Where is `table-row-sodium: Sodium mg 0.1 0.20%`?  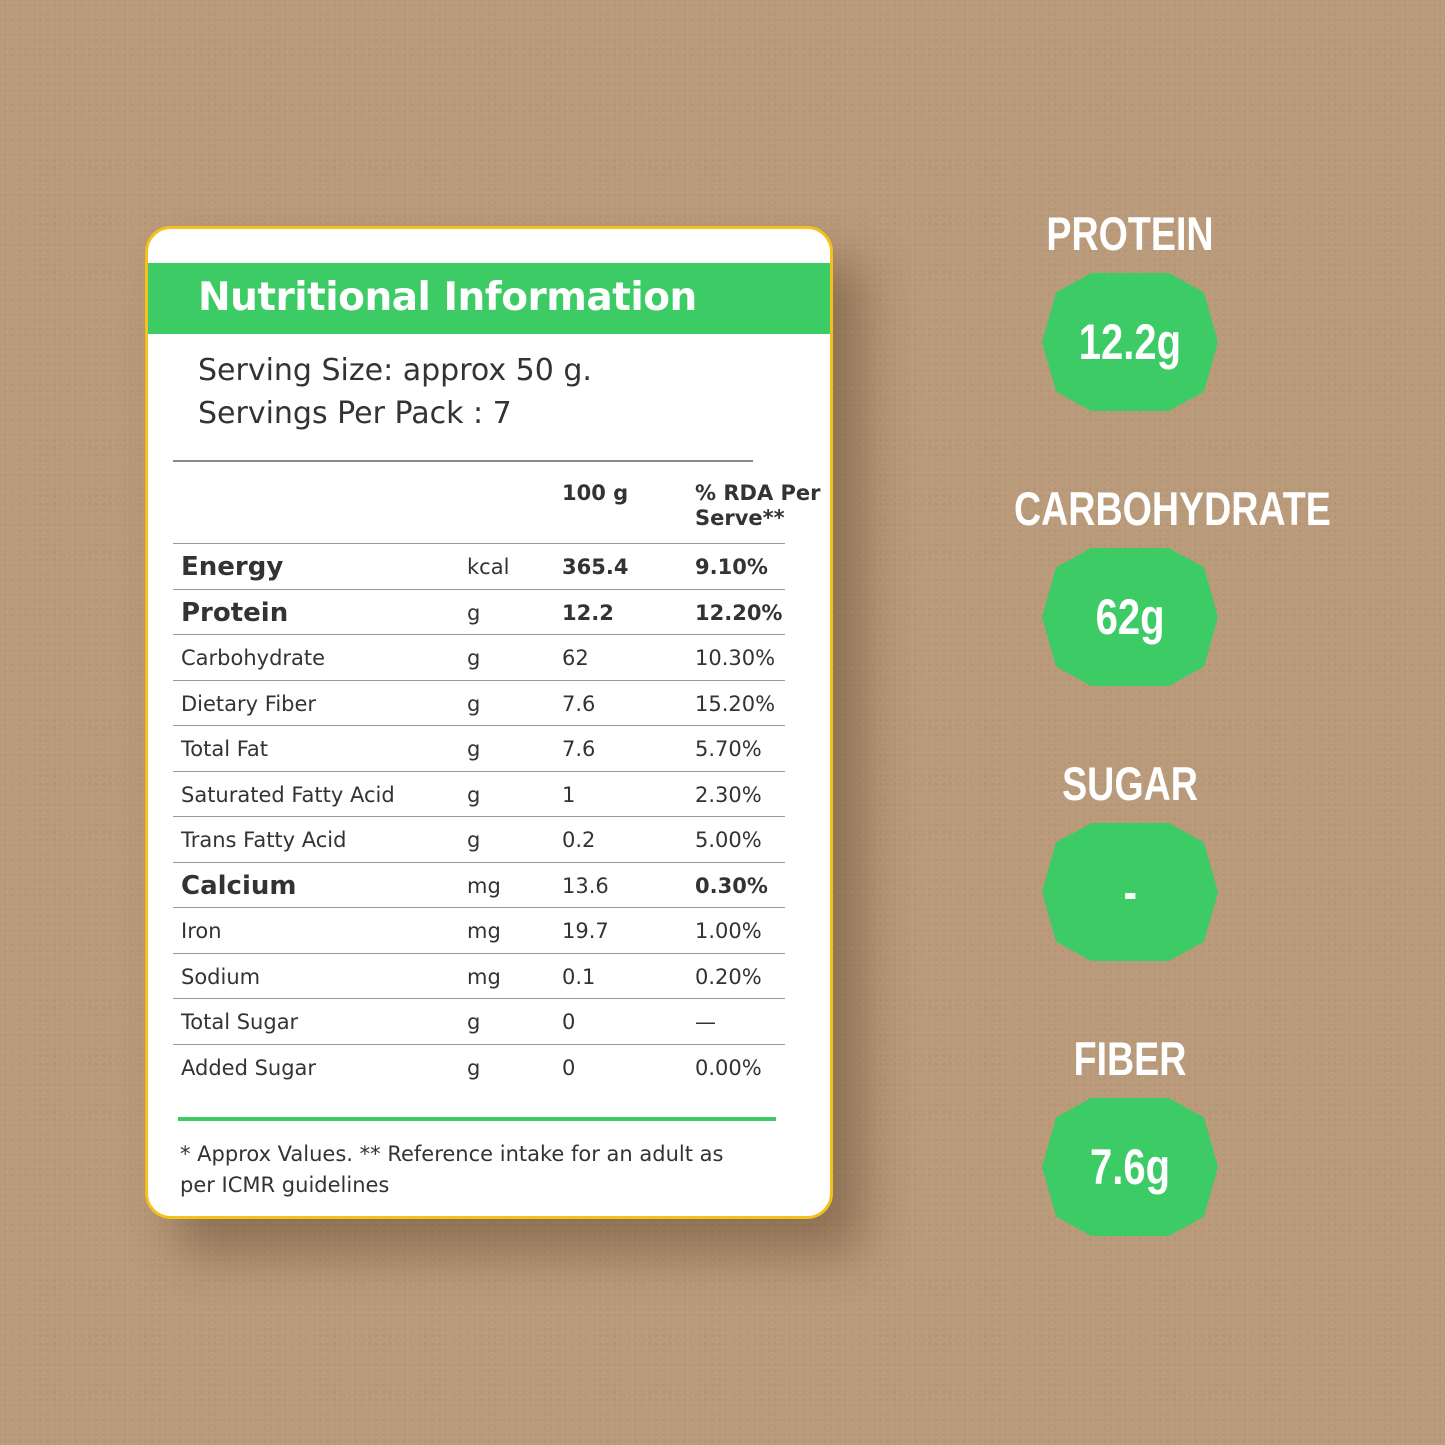
table-row-sodium: Sodium mg 0.1 0.20% is located at coordinates (479, 975).